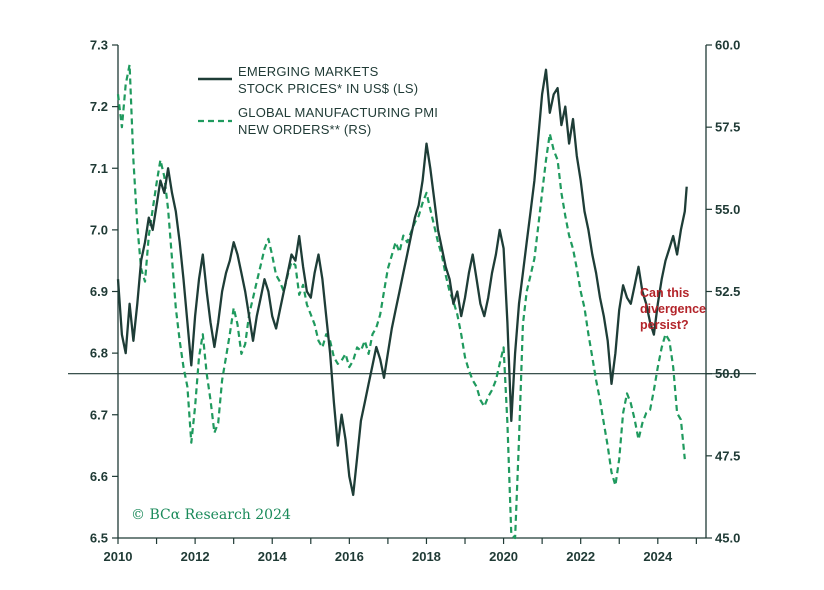  I want to click on left-tick-label: 6.7, so click(99, 414).